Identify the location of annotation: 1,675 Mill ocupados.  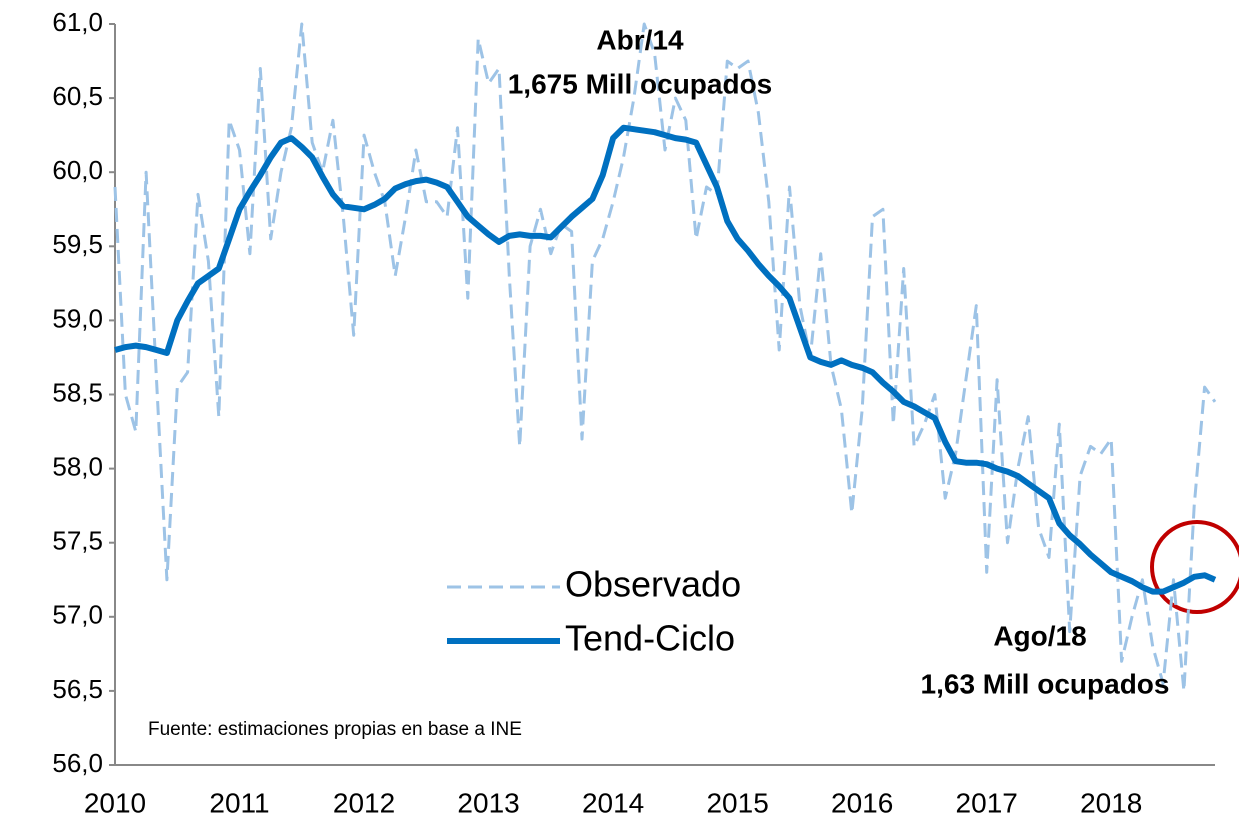
(640, 83).